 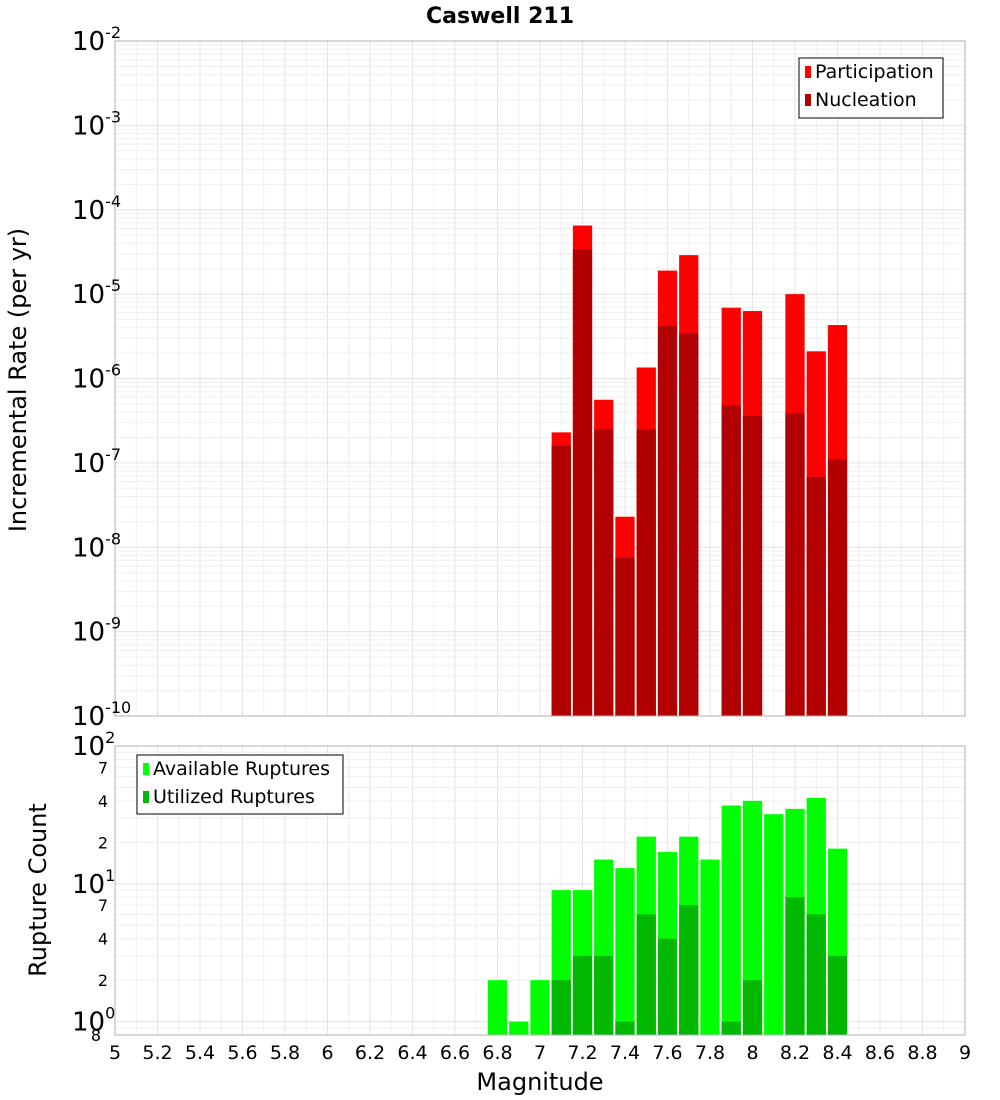 I want to click on top-y-tick-label: 10⁻¹⁰, so click(x=101, y=715).